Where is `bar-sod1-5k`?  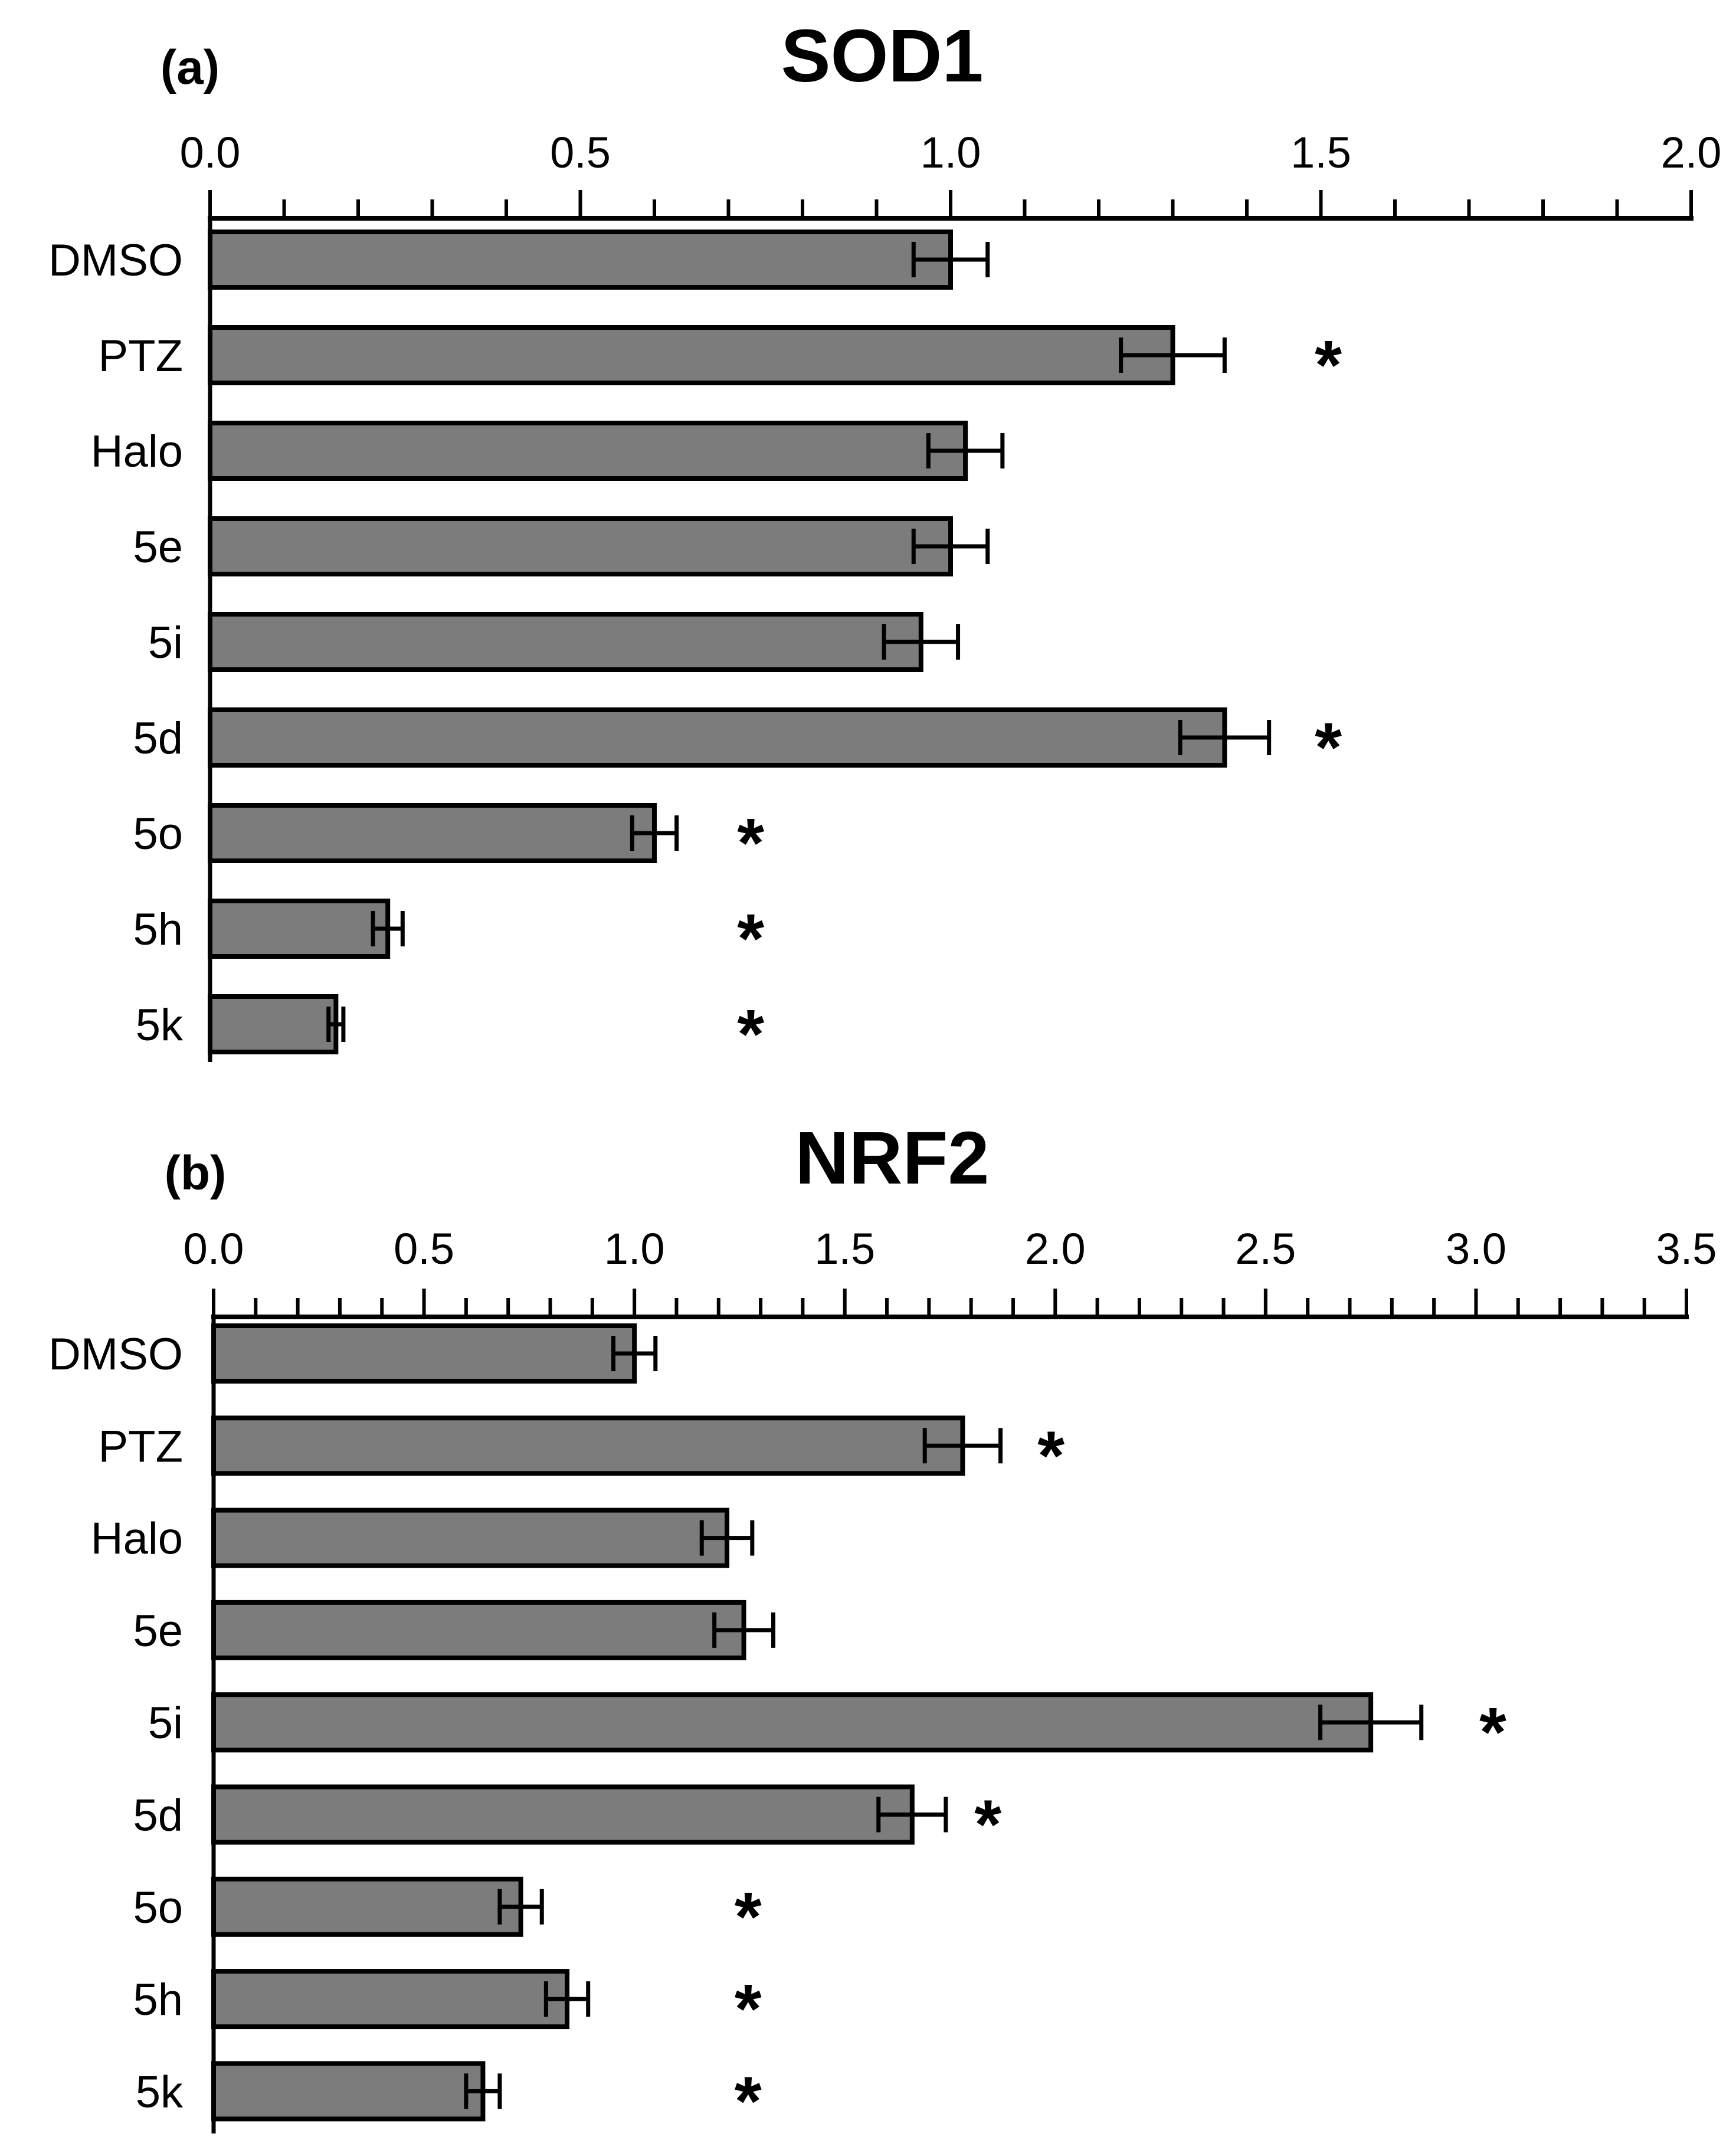 bar-sod1-5k is located at coordinates (273, 1024).